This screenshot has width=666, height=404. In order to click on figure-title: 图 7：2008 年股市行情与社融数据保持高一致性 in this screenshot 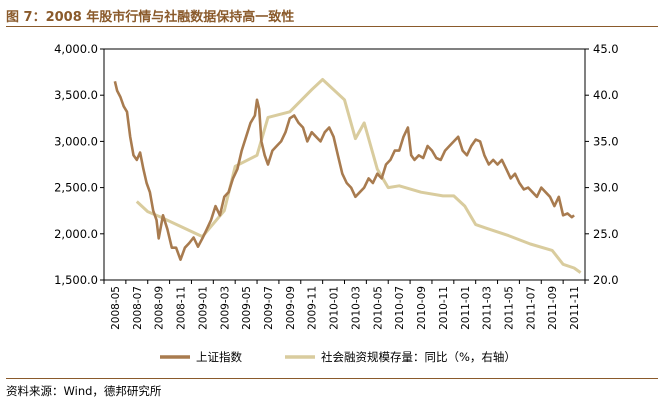, I will do `click(150, 17)`.